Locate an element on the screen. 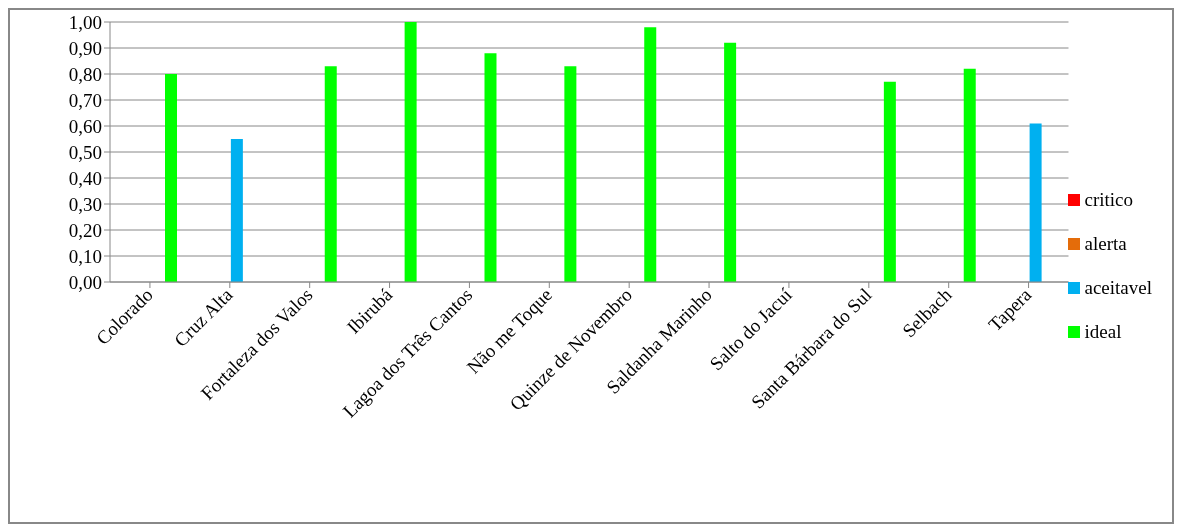 The height and width of the screenshot is (532, 1182). y-tick-label: 1,00 is located at coordinates (85, 22).